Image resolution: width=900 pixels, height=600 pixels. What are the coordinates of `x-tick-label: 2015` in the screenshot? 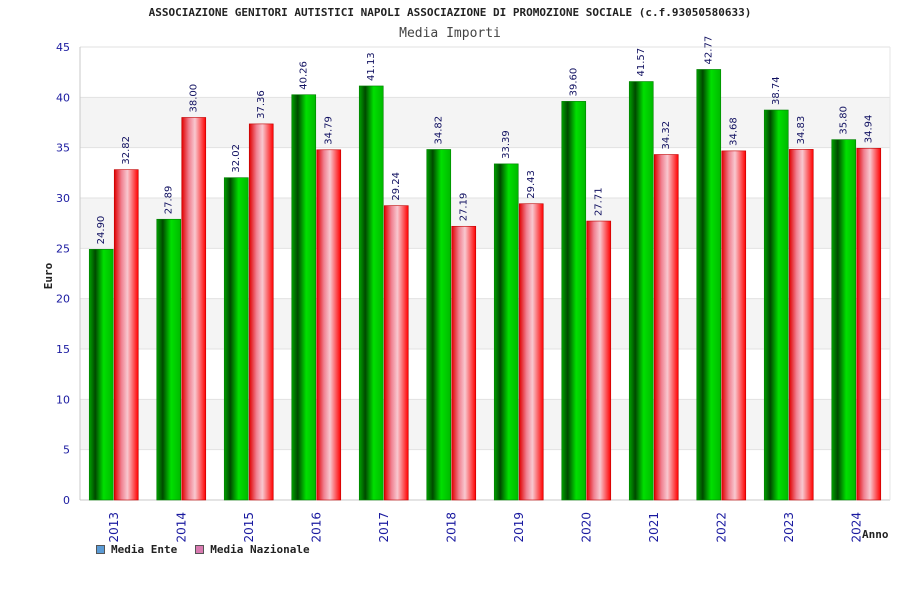 It's located at (249, 527).